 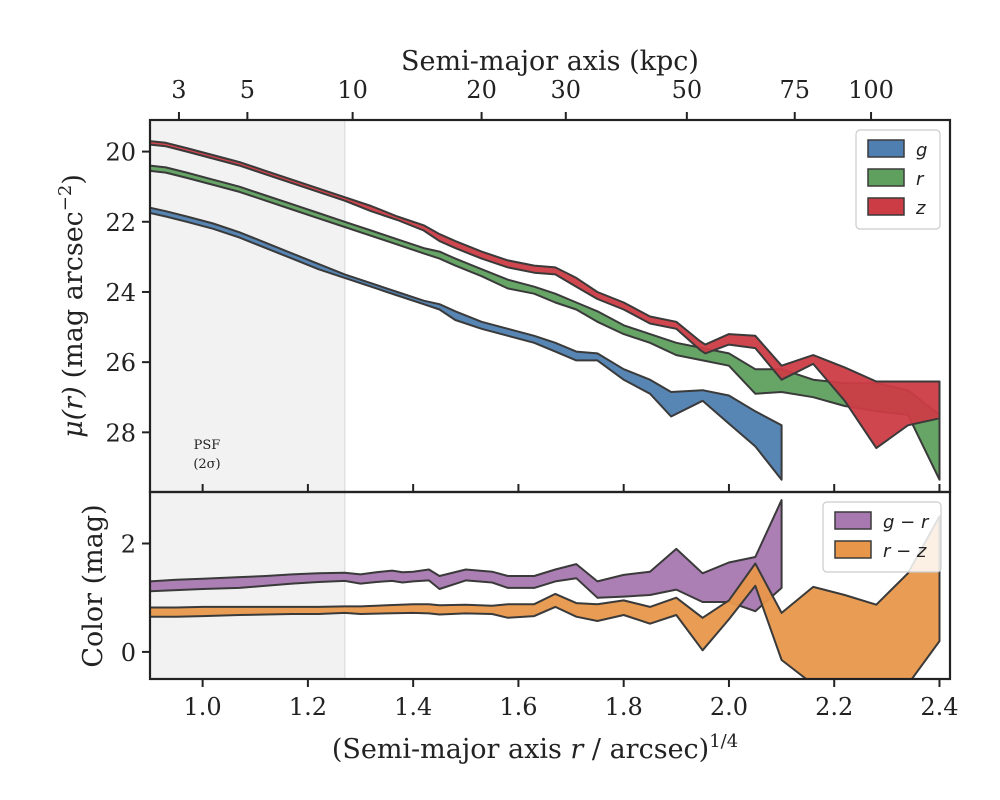 What do you see at coordinates (72, 306) in the screenshot?
I see `top-y-axis-title: μ(r)(mag arcsec−2)` at bounding box center [72, 306].